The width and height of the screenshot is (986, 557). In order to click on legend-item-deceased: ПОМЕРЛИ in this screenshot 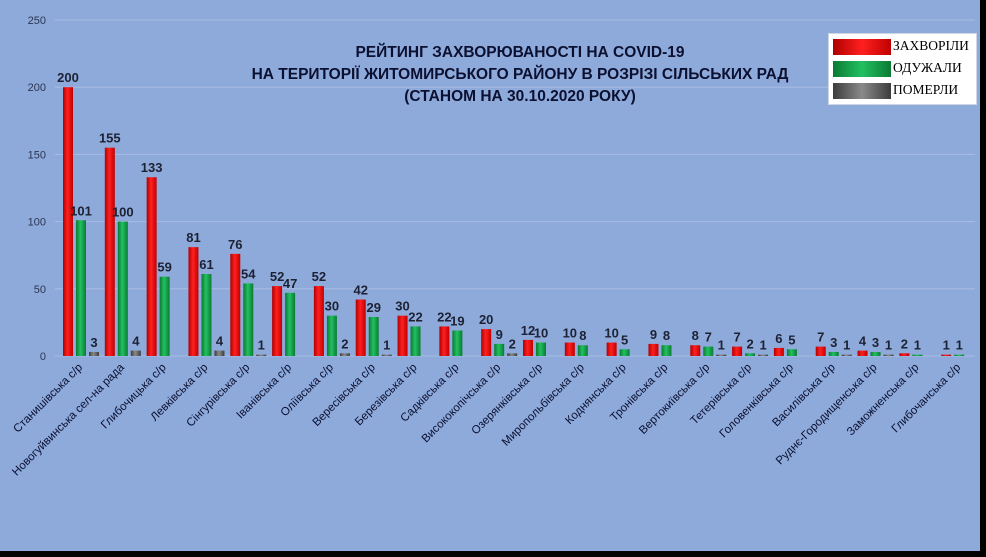, I will do `click(903, 90)`.